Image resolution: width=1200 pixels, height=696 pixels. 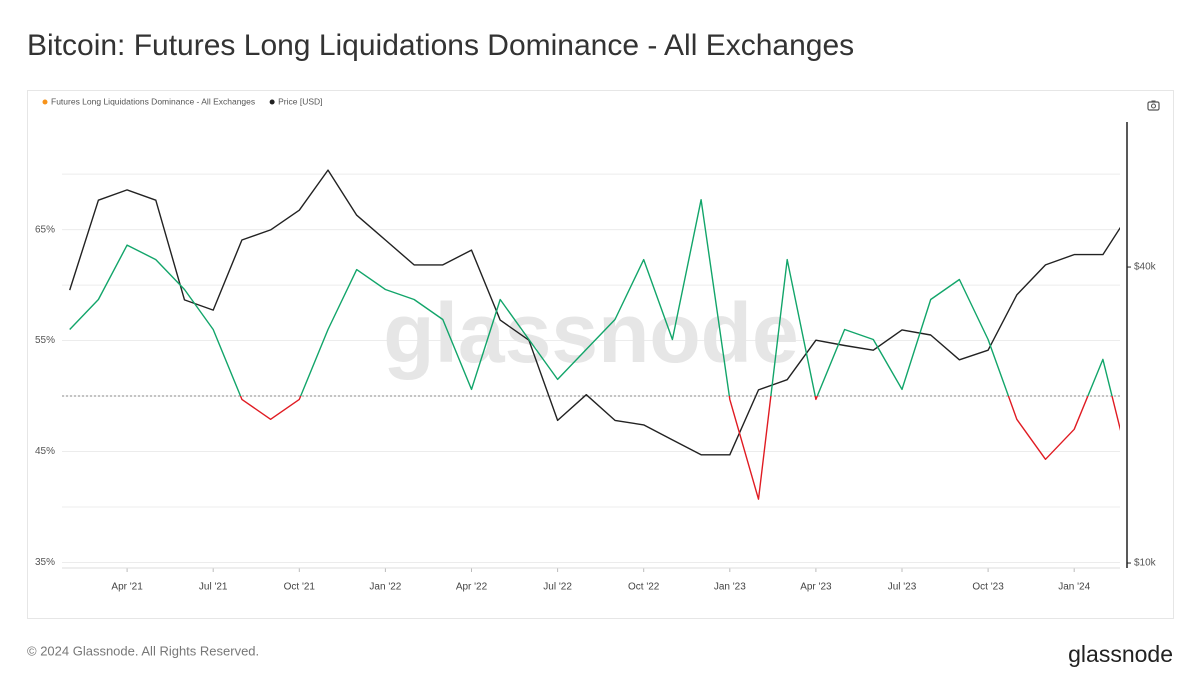 What do you see at coordinates (300, 101) in the screenshot?
I see `legend-label: Price [USD]` at bounding box center [300, 101].